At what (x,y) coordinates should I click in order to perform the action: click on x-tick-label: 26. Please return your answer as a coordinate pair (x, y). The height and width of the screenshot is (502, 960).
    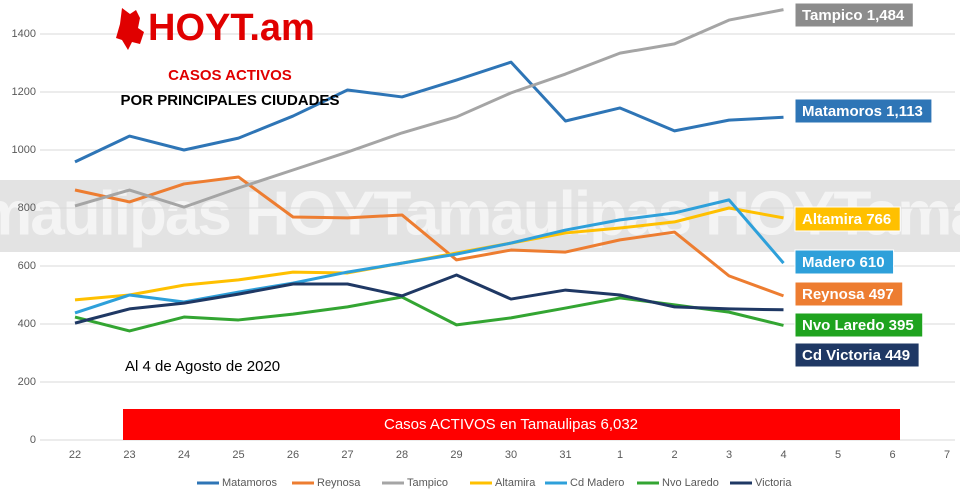
    Looking at the image, I should click on (293, 455).